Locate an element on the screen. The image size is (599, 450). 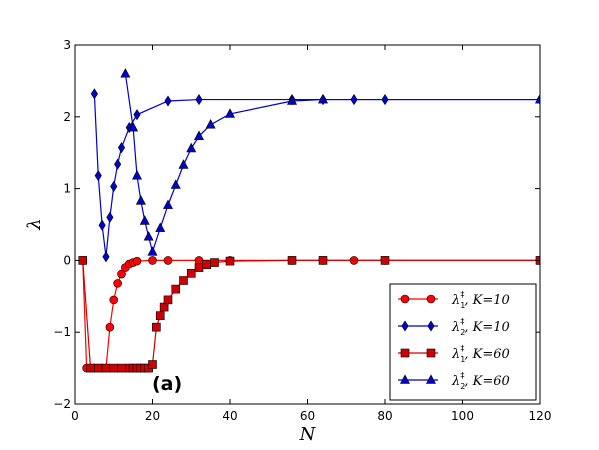
legend-entry: λ2‡, K=10 is located at coordinates (454, 327).